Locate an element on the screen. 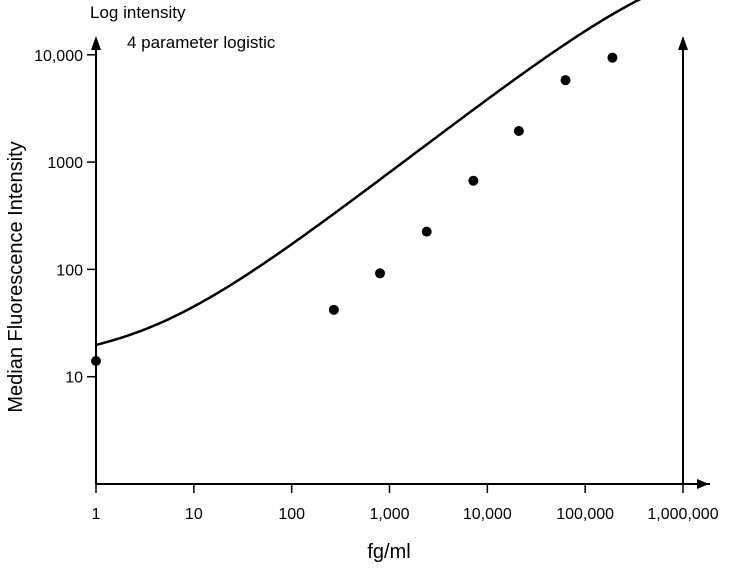 The image size is (729, 568). x-tick-label: 100,000 is located at coordinates (585, 514).